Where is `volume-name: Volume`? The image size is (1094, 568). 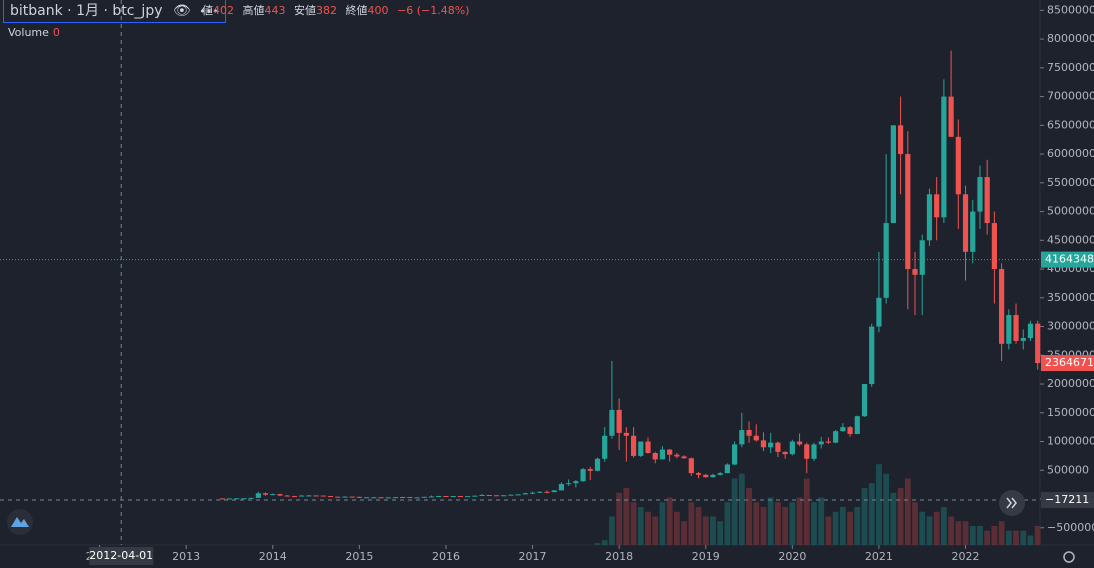 volume-name: Volume is located at coordinates (28, 32).